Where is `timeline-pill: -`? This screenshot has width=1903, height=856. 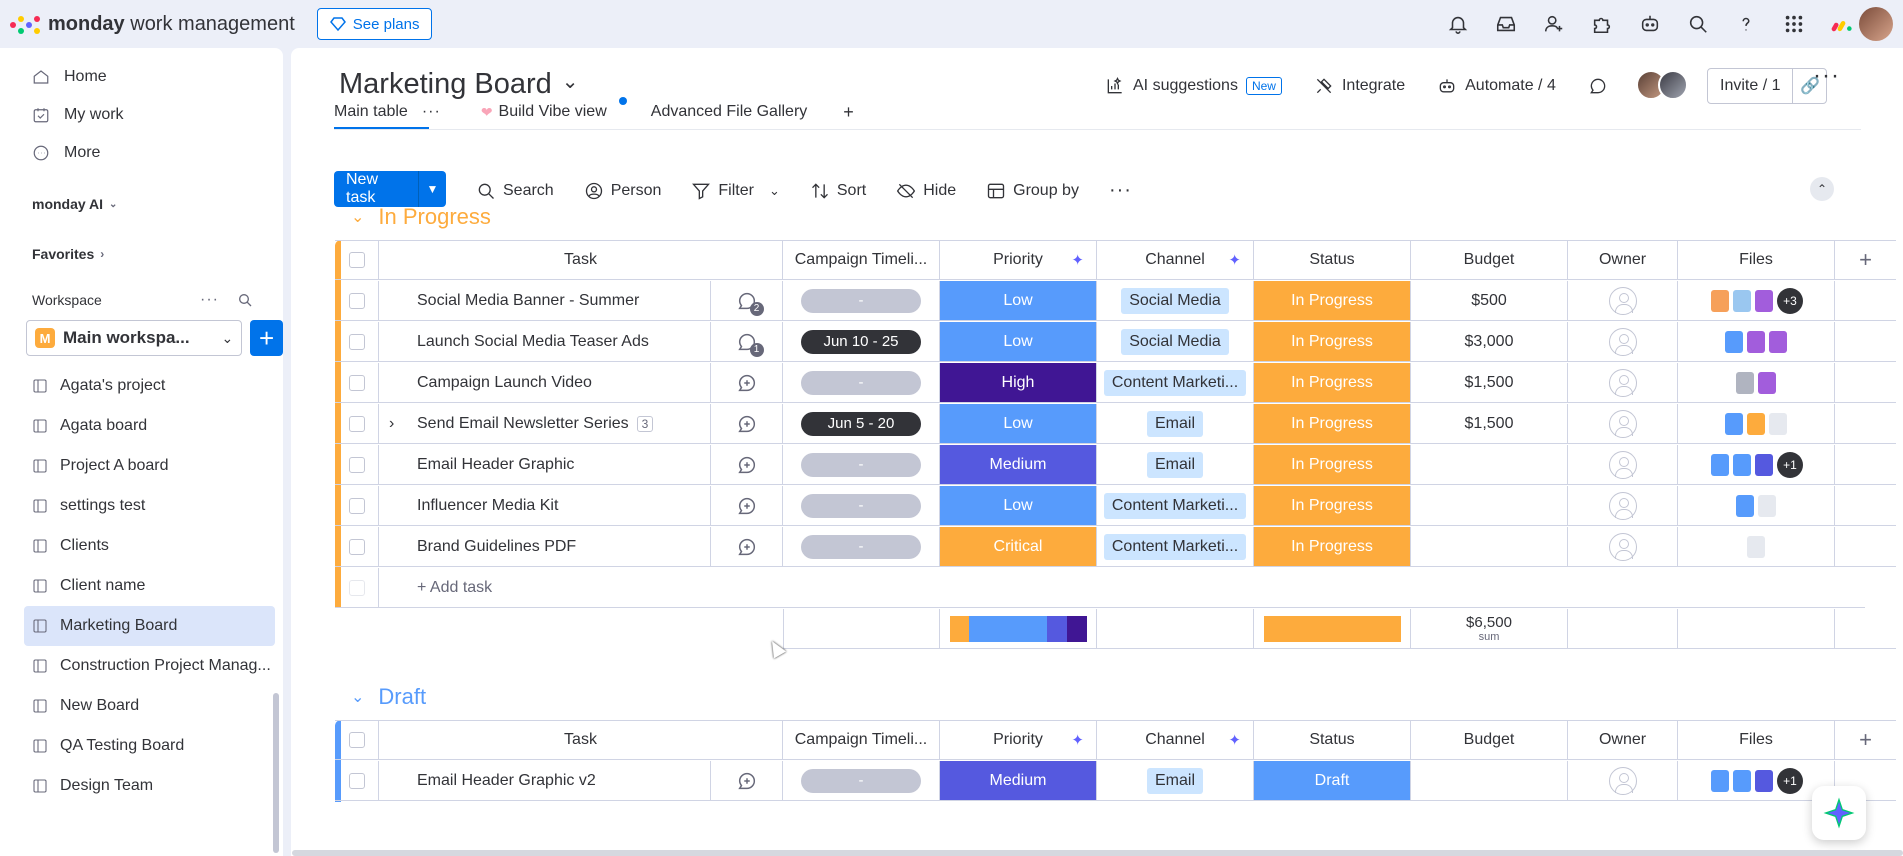 timeline-pill: - is located at coordinates (861, 505).